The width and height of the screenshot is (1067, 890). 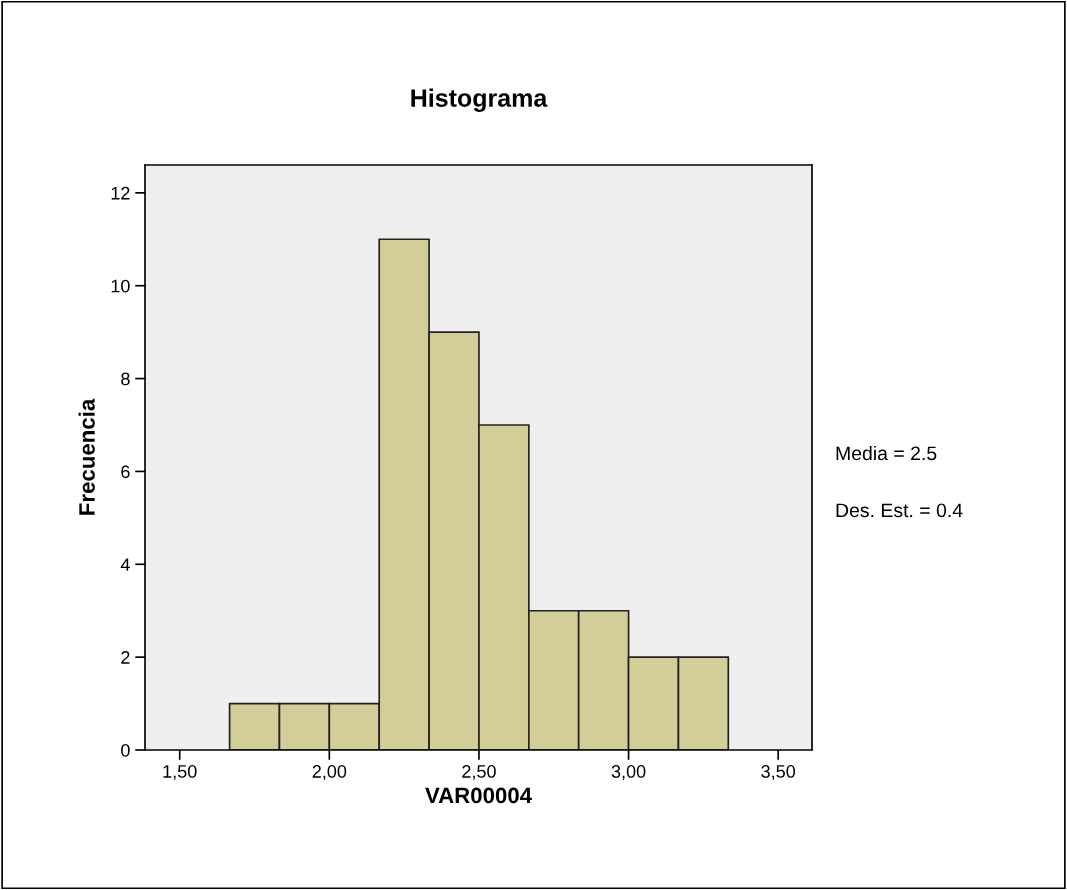 I want to click on y-tick-label: 0, so click(x=125, y=750).